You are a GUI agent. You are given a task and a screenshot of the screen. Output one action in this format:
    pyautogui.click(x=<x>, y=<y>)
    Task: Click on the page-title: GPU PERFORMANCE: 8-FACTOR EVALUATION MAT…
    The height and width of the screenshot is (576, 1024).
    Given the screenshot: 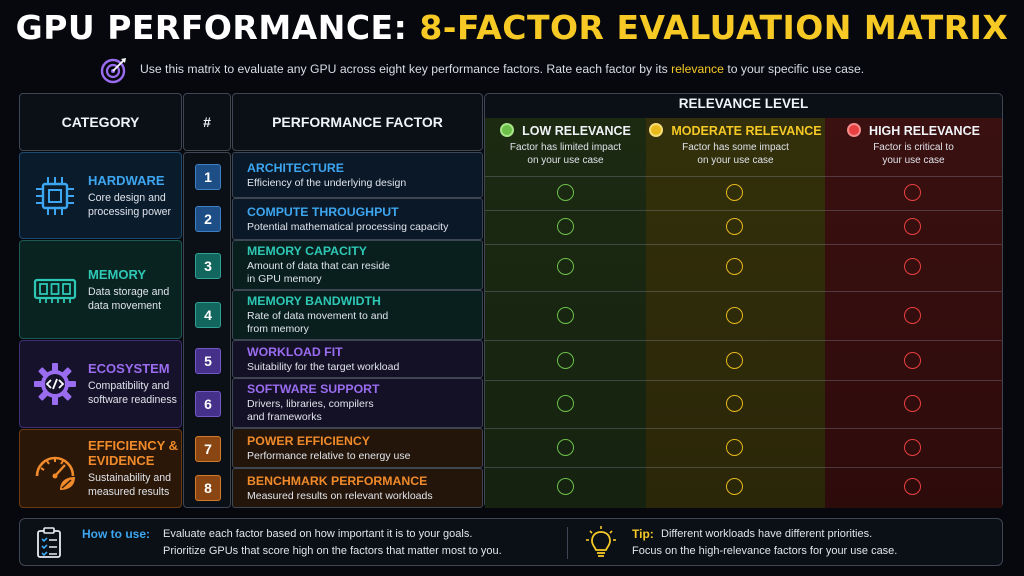 What is the action you would take?
    pyautogui.click(x=512, y=27)
    